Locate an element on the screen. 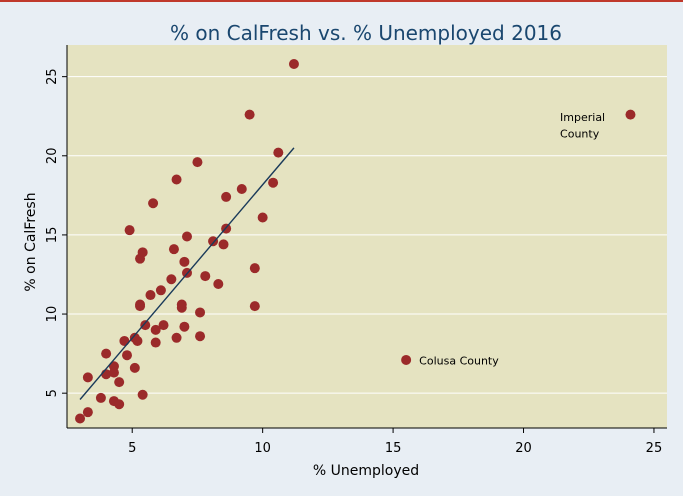 The width and height of the screenshot is (683, 496). x-axis-title: % Unemployed is located at coordinates (366, 471).